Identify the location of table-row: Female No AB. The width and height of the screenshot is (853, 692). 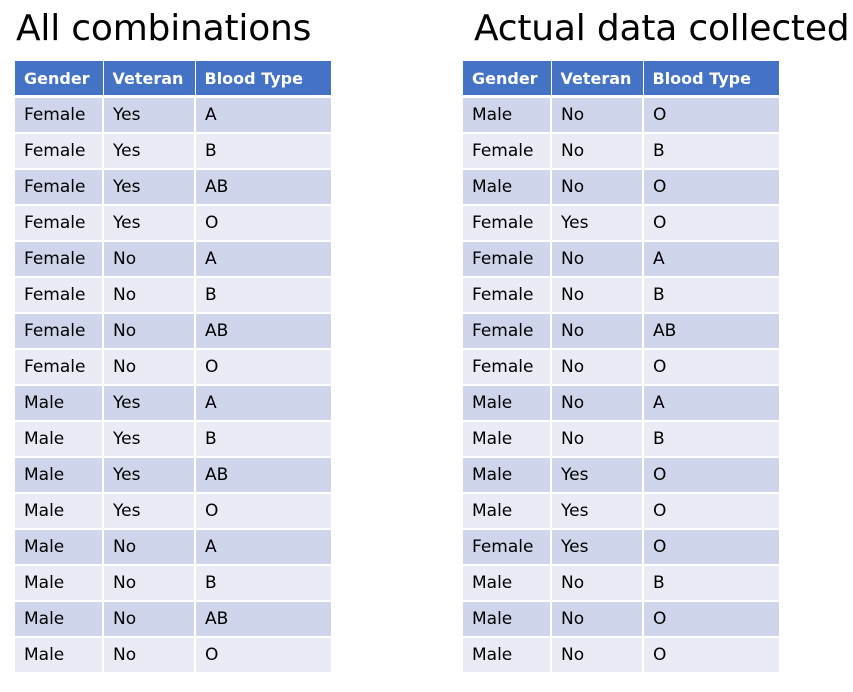
(621, 330).